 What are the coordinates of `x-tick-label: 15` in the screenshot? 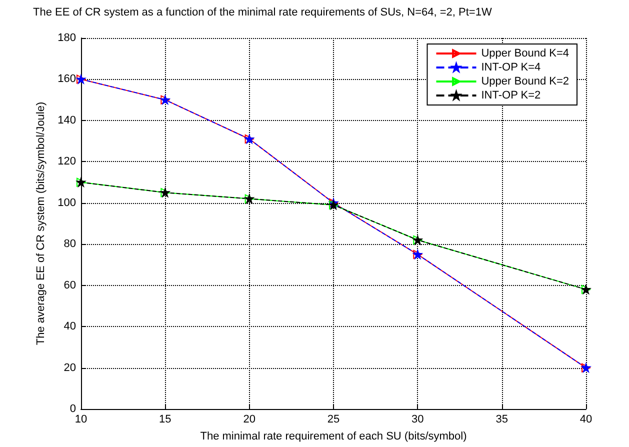 It's located at (165, 420).